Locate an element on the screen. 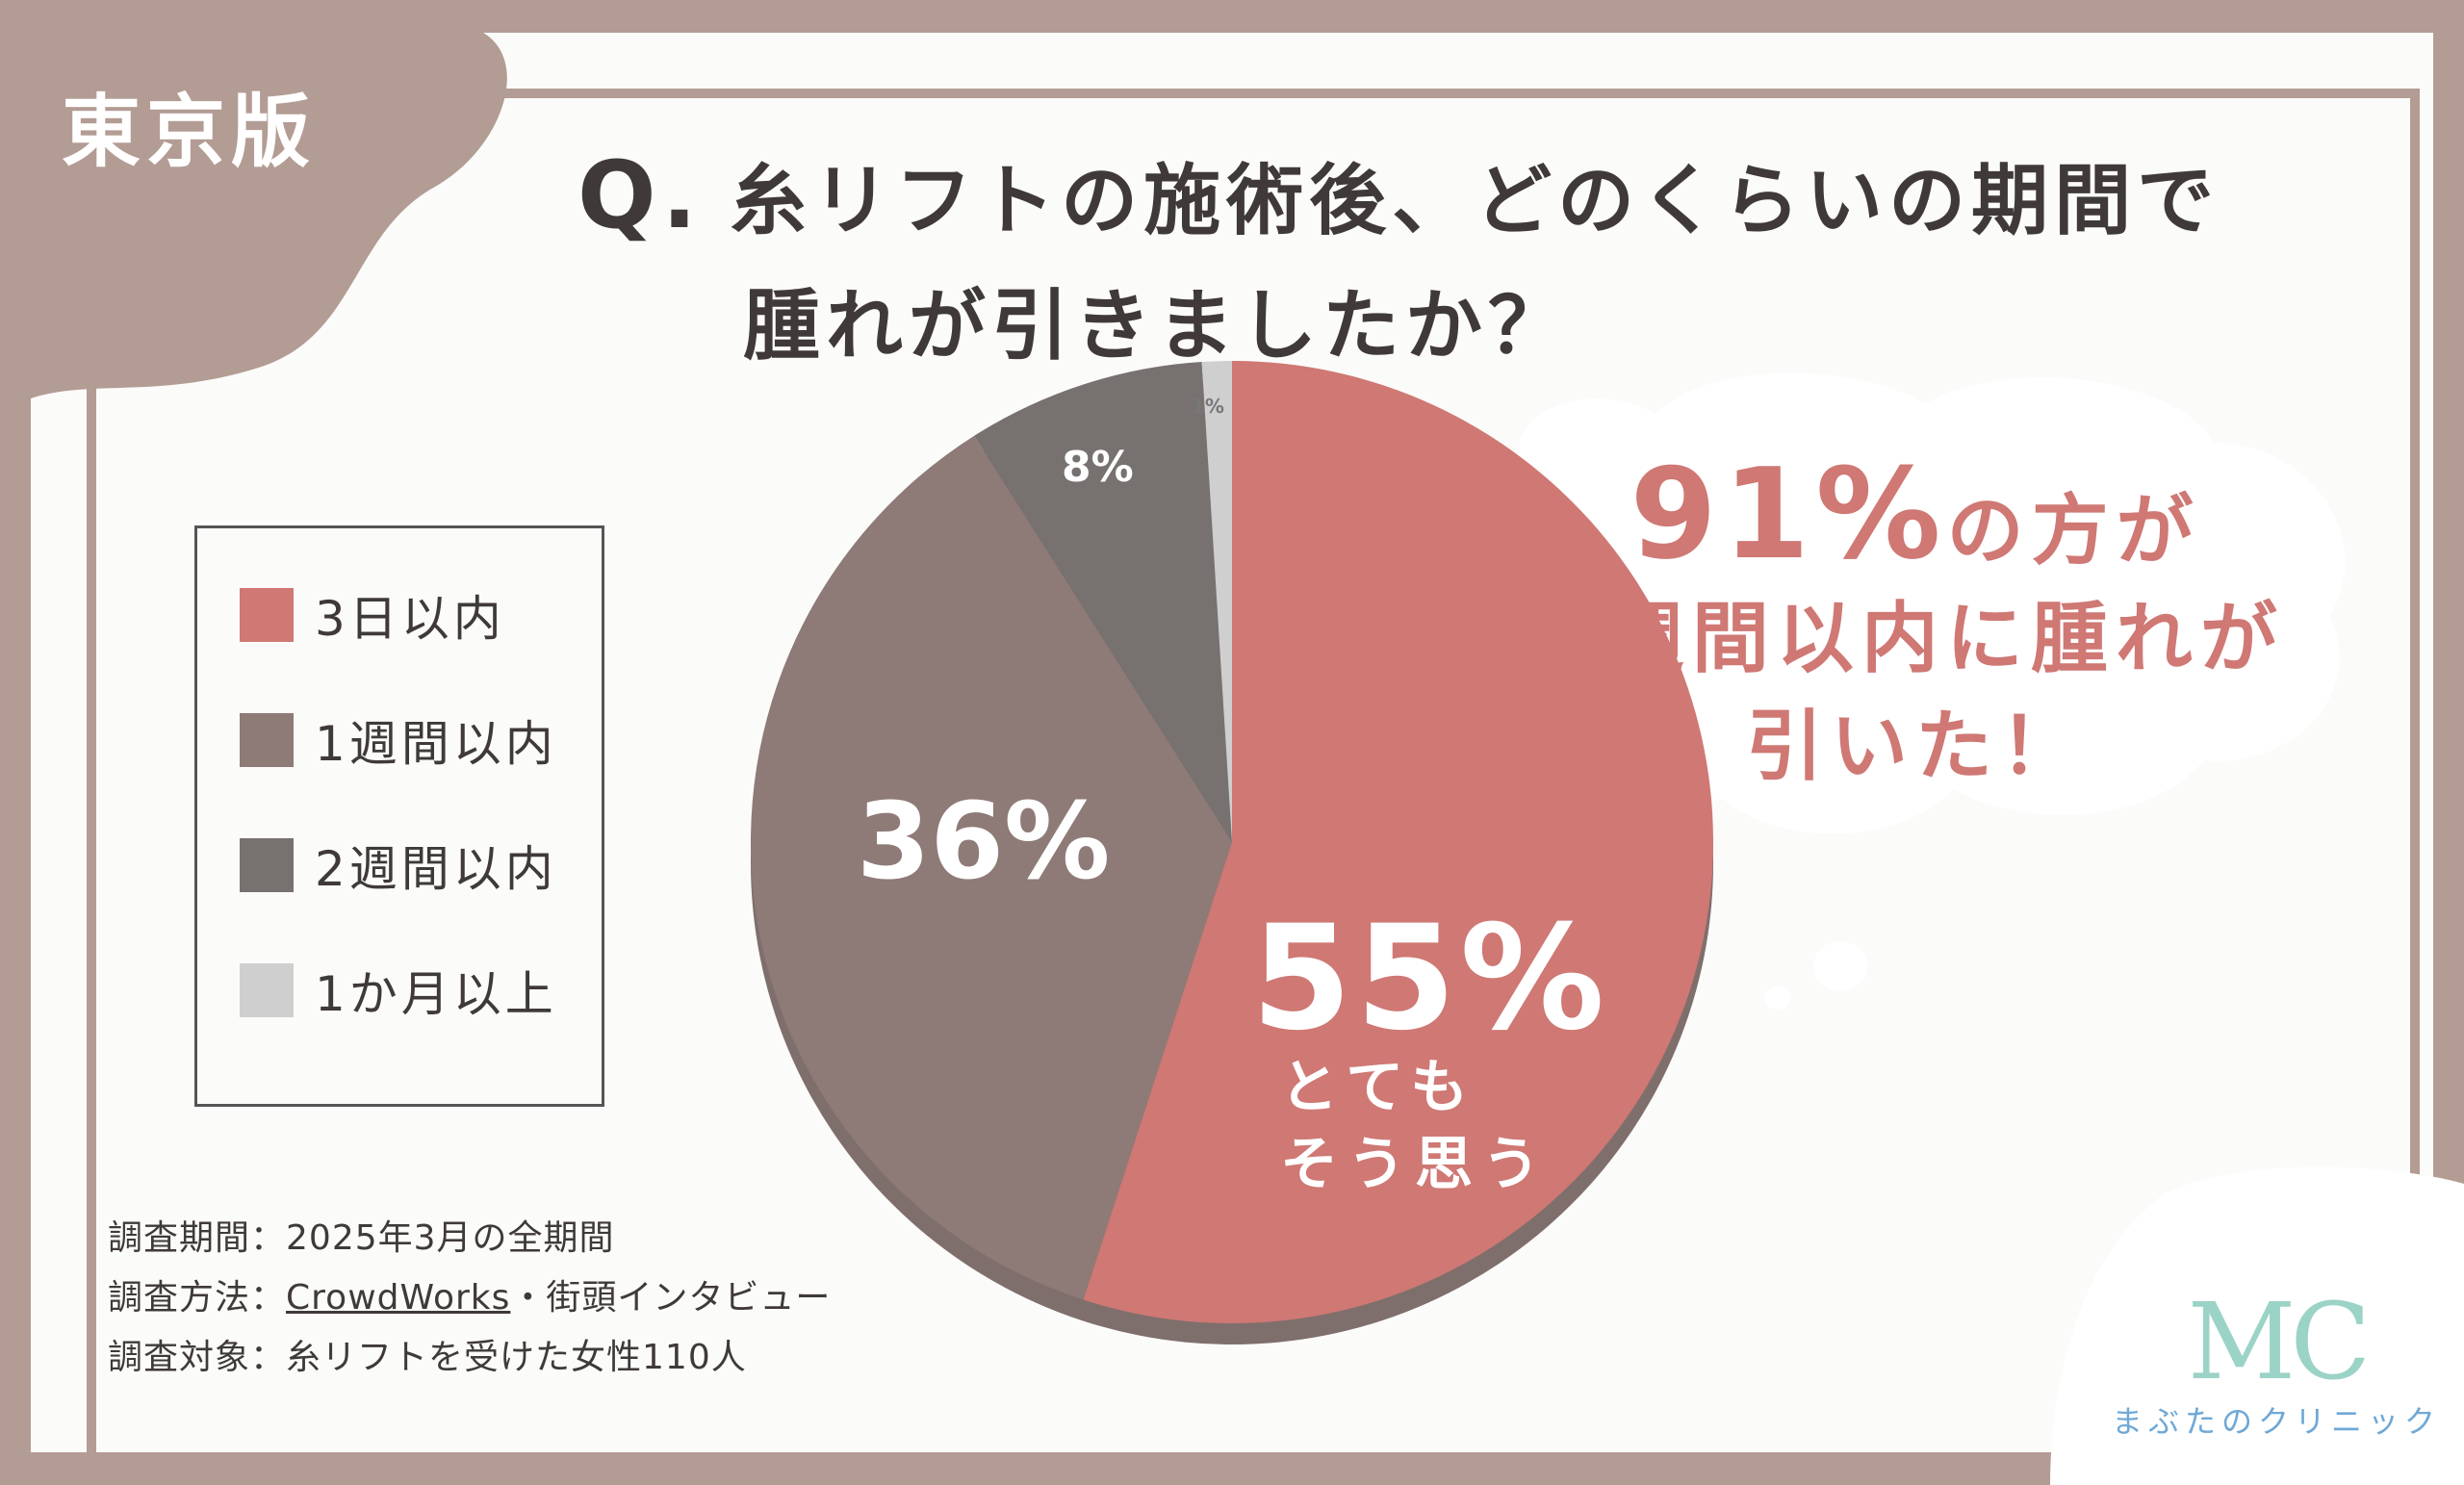 Image resolution: width=2464 pixels, height=1485 pixels. legend-label: 3日以内 is located at coordinates (410, 619).